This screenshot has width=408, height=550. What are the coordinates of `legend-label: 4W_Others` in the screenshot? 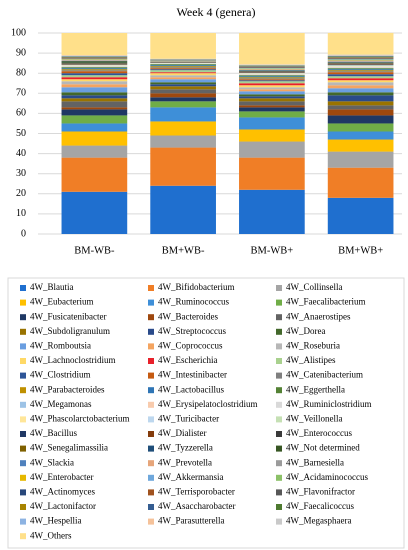 It's located at (51, 535).